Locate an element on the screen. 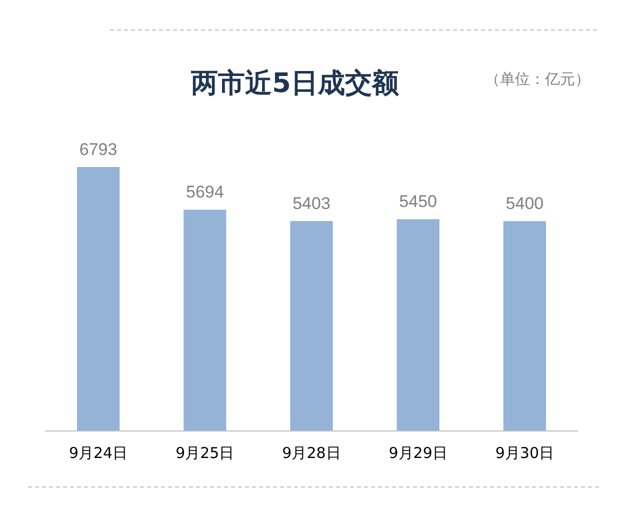 This screenshot has width=627, height=509. data-label: 6793 is located at coordinates (98, 149).